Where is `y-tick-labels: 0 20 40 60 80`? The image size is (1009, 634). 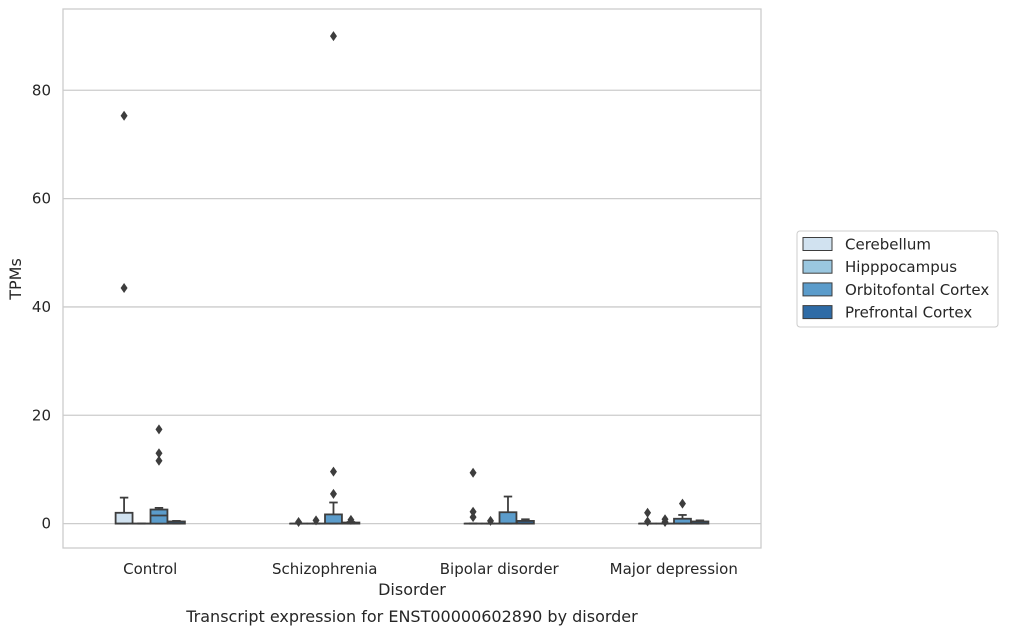
y-tick-labels: 0 20 40 60 80 is located at coordinates (41, 306).